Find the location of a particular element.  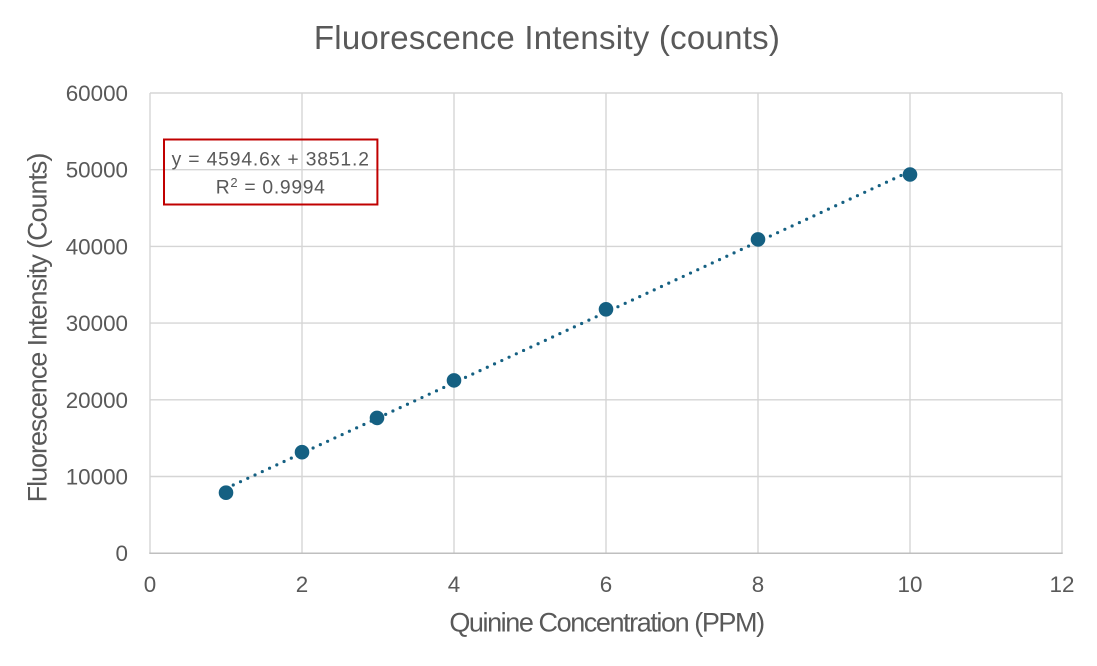

svg-text: 8 is located at coordinates (758, 584).